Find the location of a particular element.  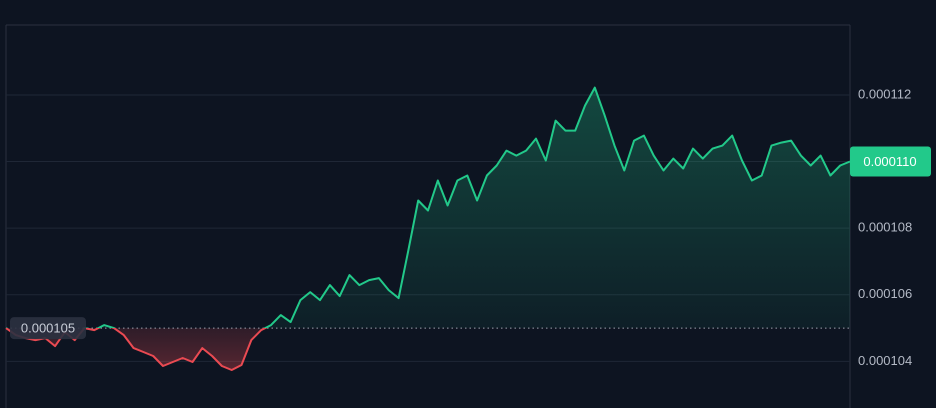

y-tick-label: 0.000104 is located at coordinates (885, 360).